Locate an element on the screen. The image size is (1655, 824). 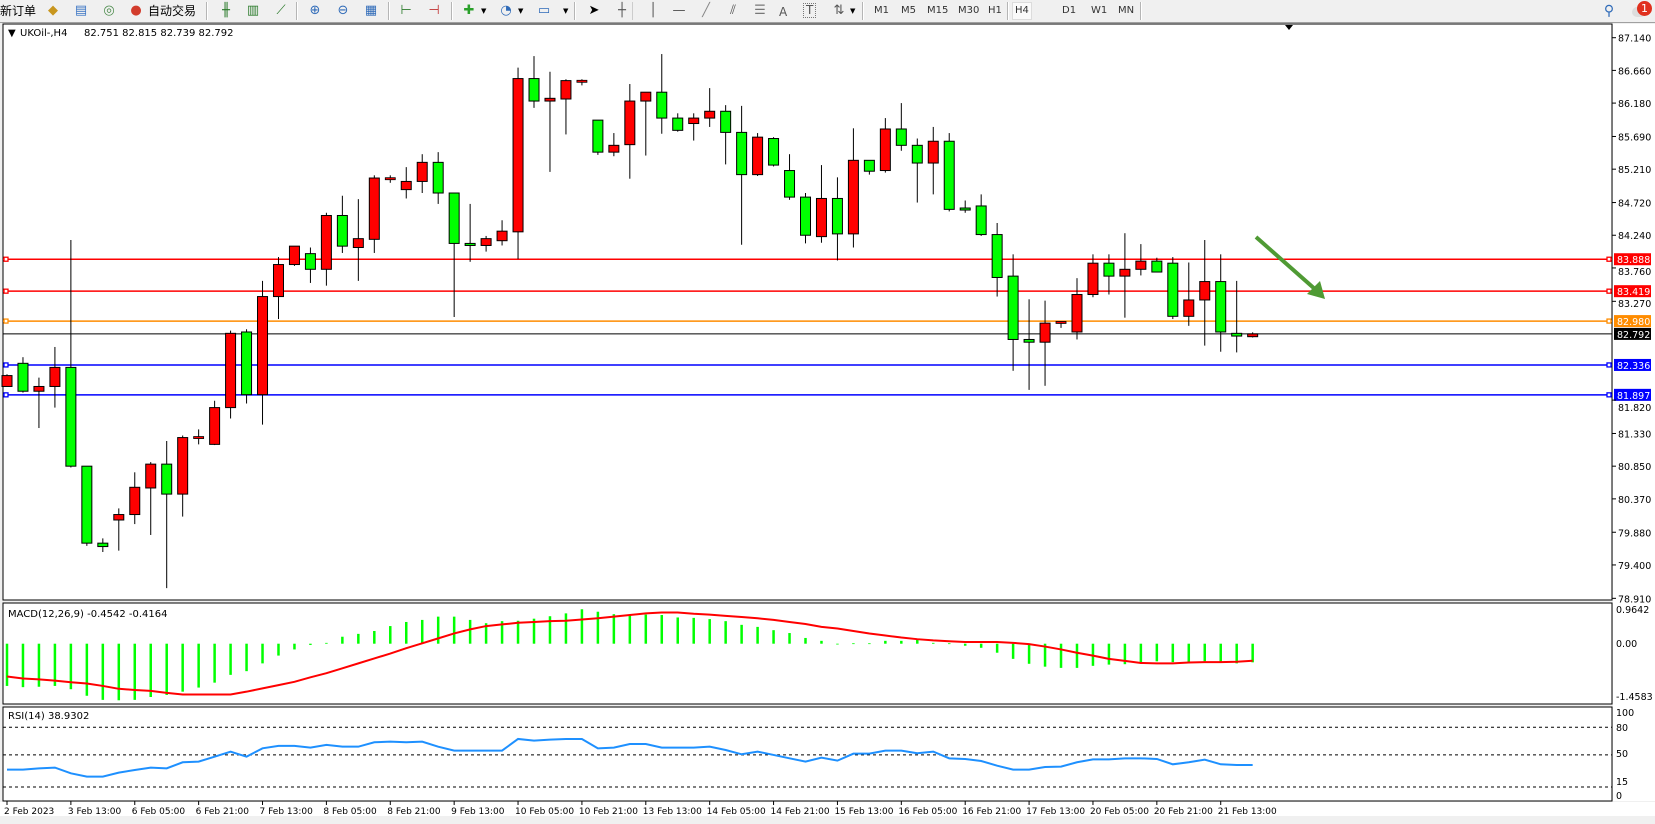
chart-shift-marker-icon is located at coordinates (1289, 27).